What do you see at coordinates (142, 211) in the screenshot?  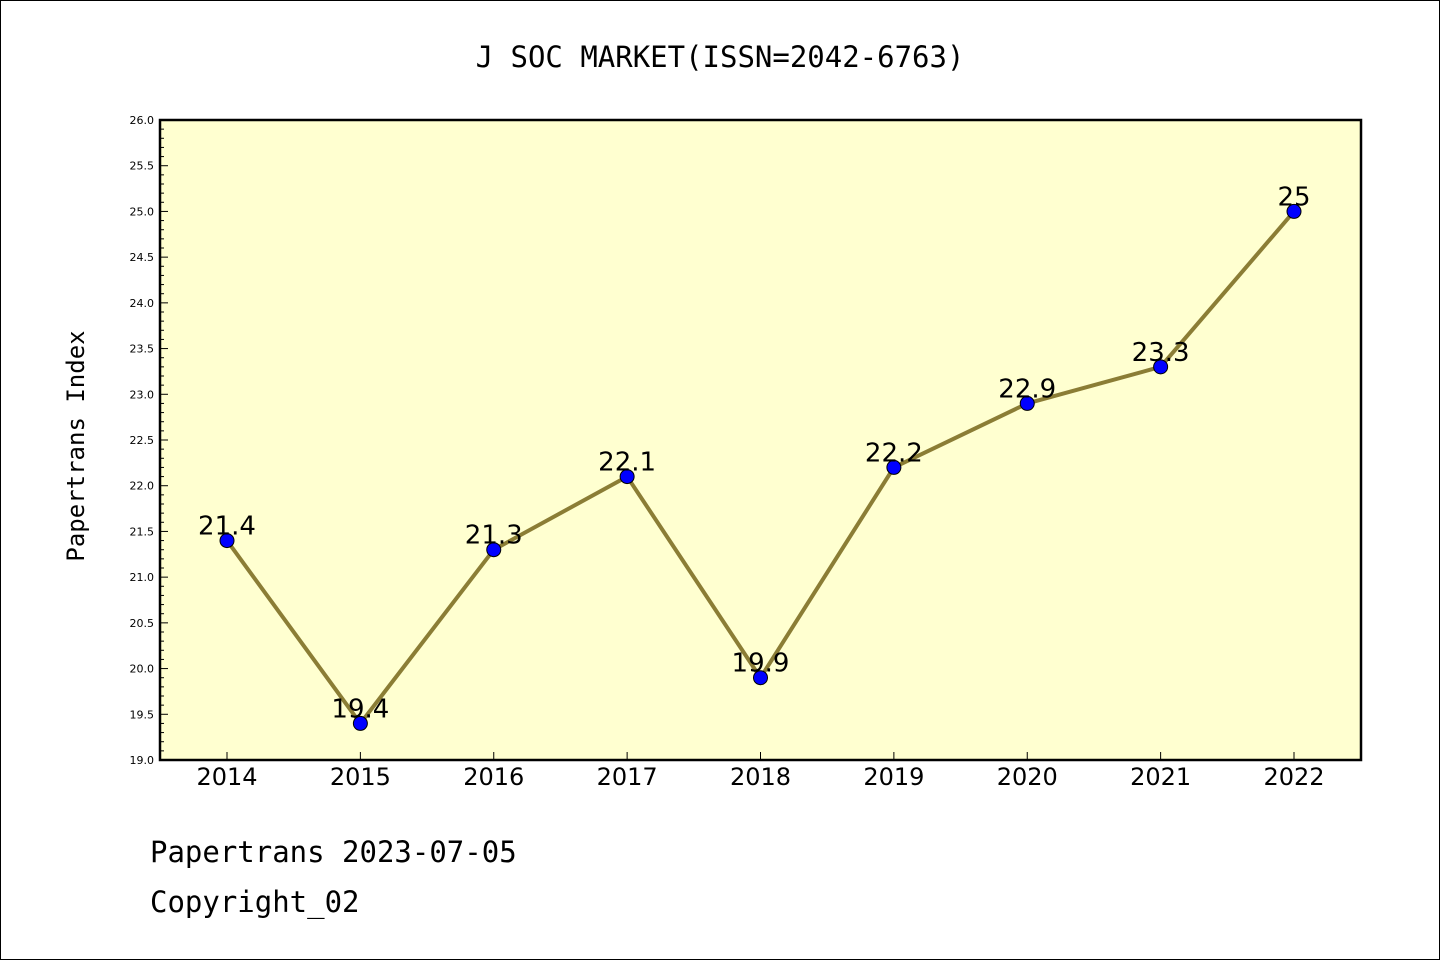 I see `y-tick-label: 25.0` at bounding box center [142, 211].